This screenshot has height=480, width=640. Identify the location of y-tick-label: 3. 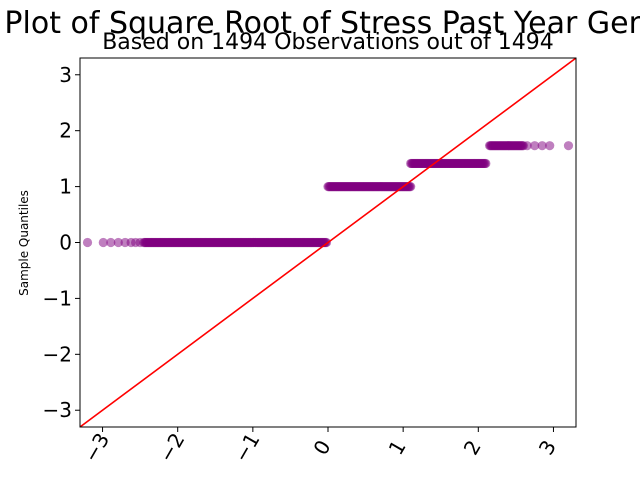
(65, 75).